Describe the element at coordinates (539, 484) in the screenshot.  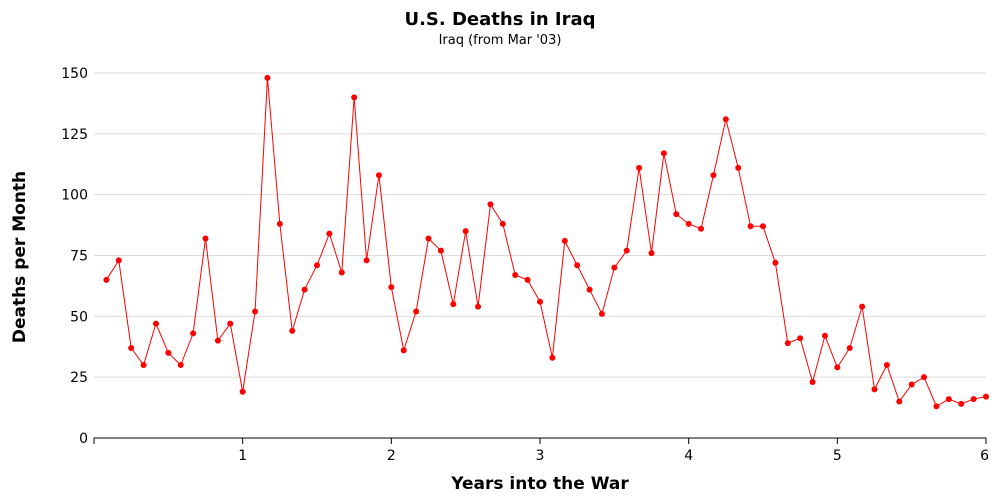
I see `x-axis-label: Years into the War` at that location.